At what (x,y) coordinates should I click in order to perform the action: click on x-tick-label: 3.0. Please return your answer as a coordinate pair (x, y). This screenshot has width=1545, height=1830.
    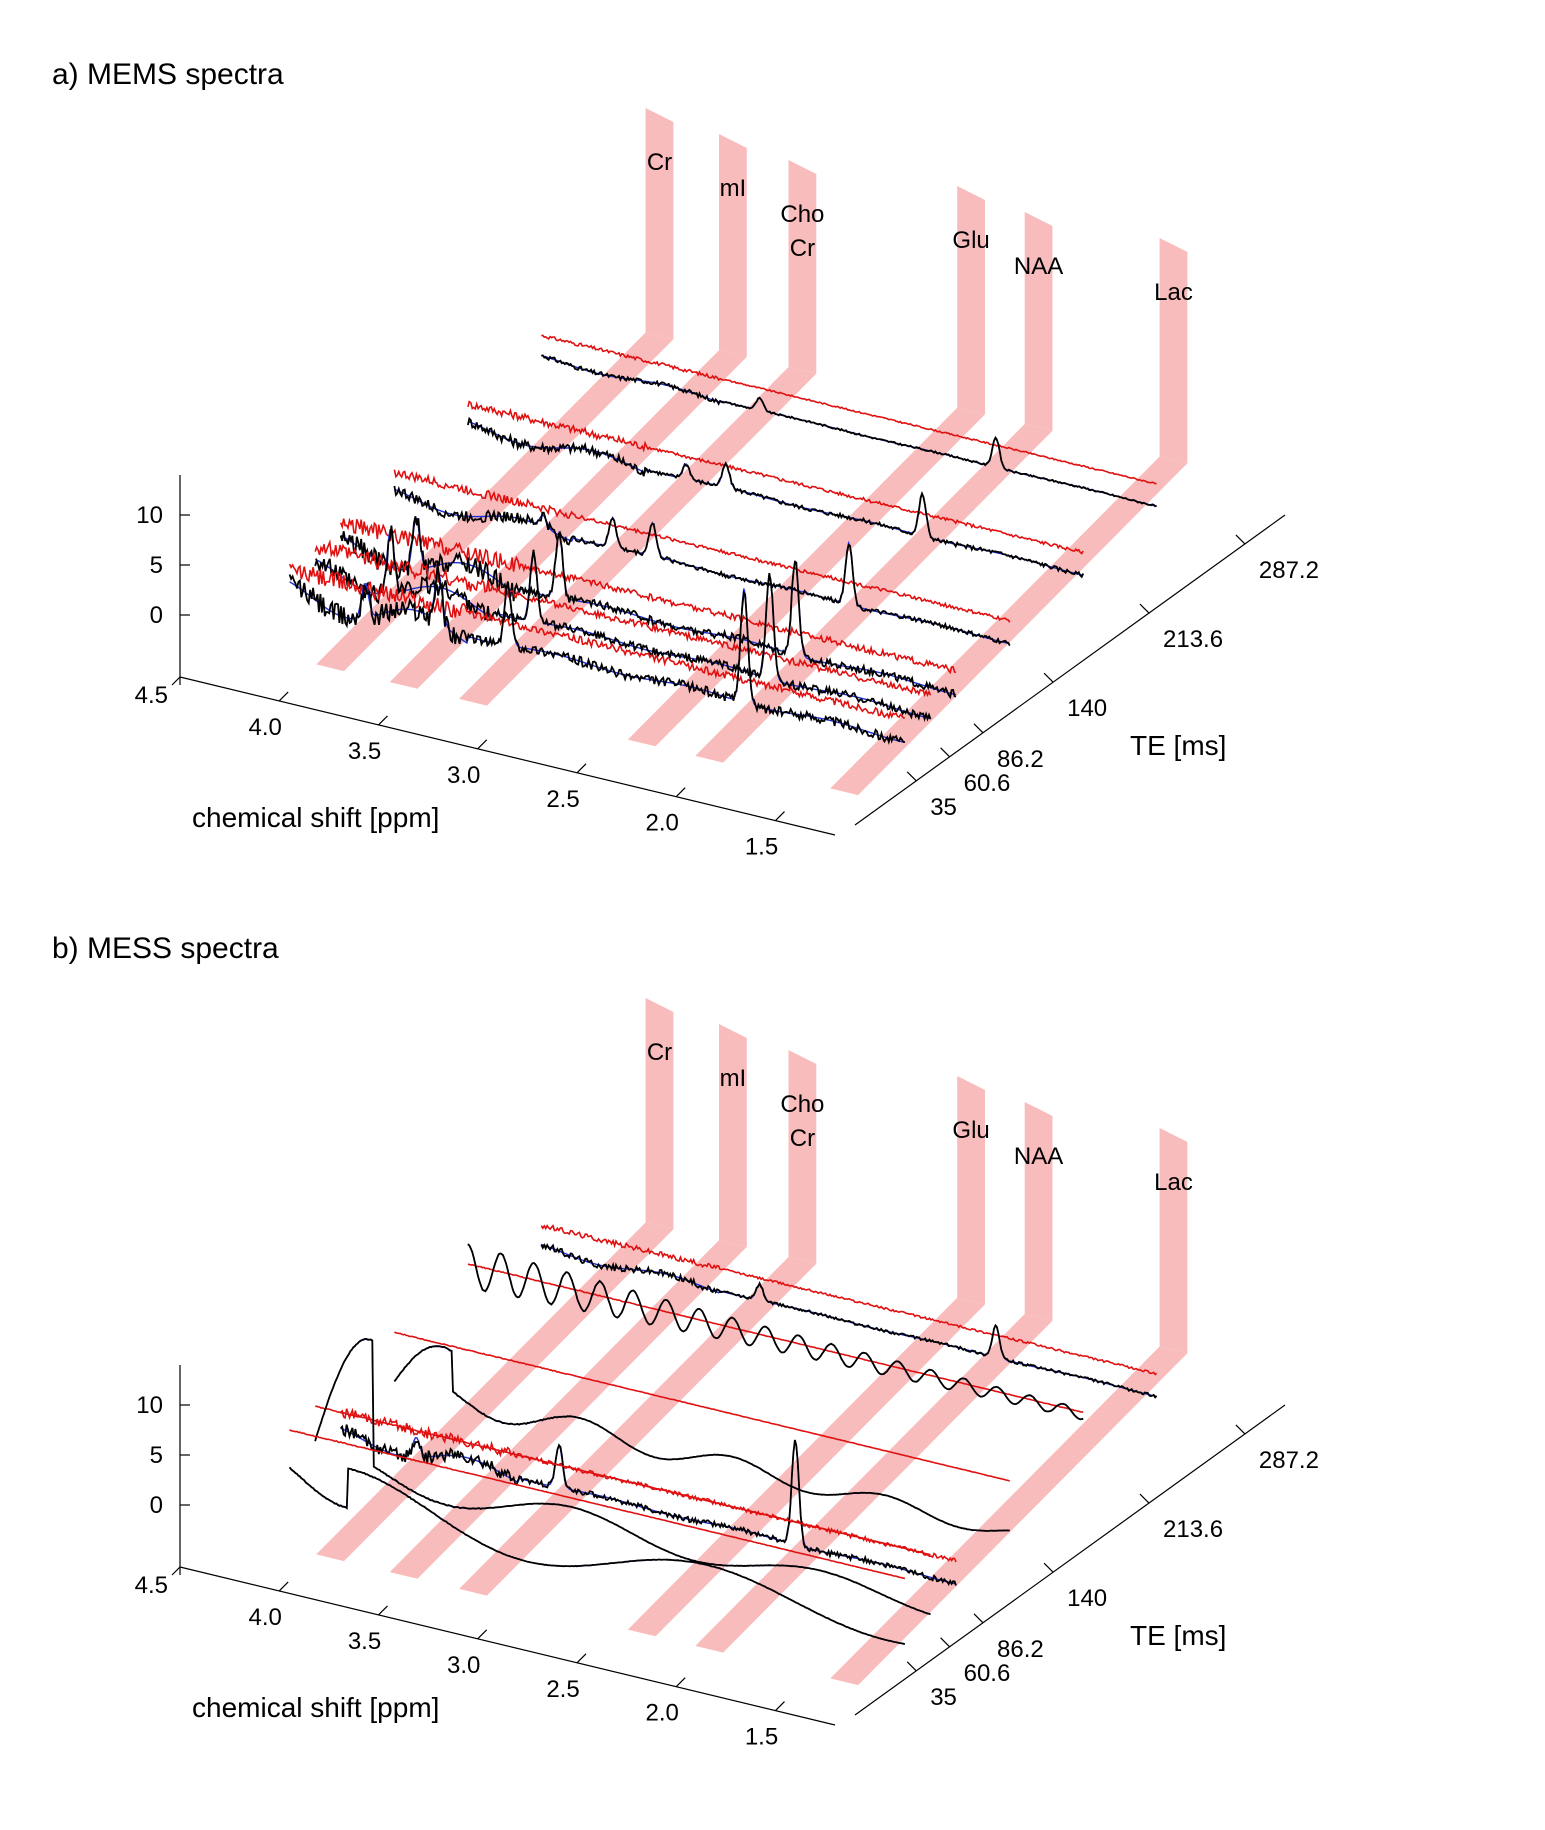
    Looking at the image, I should click on (463, 775).